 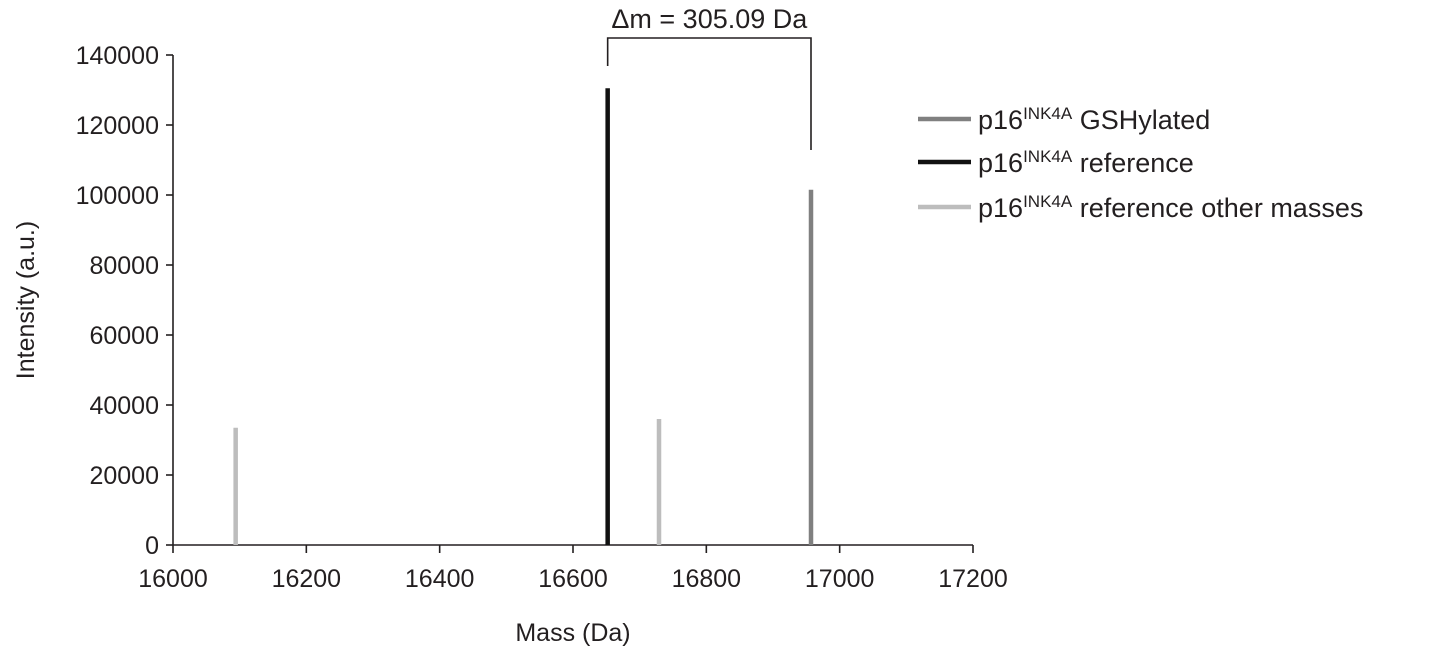 I want to click on legend-entry: p16INK4A reference other masses, so click(x=1170, y=207).